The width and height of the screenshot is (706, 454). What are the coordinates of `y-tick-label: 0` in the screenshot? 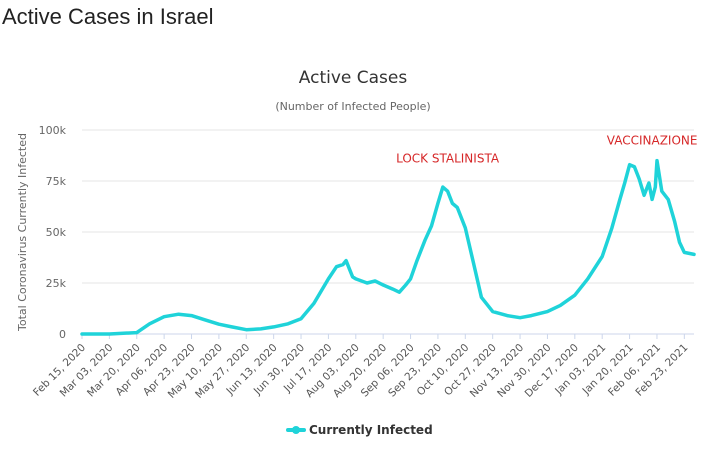 It's located at (62, 334).